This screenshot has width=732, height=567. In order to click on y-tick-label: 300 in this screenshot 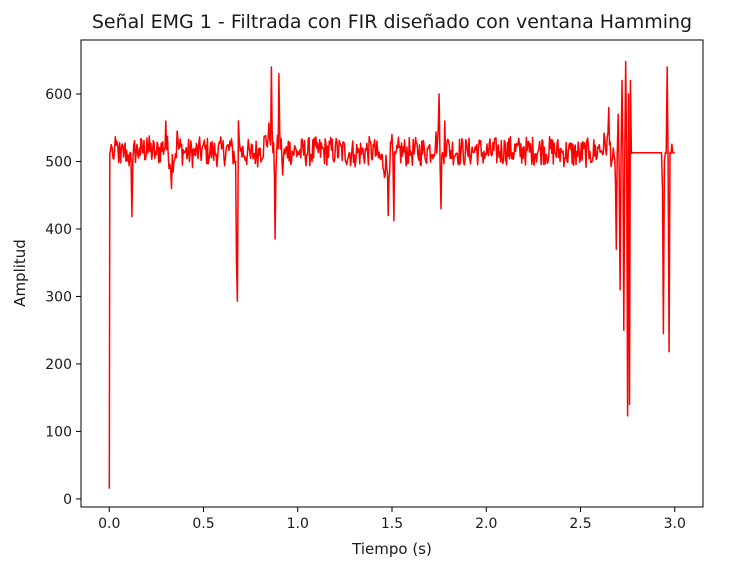, I will do `click(58, 297)`.